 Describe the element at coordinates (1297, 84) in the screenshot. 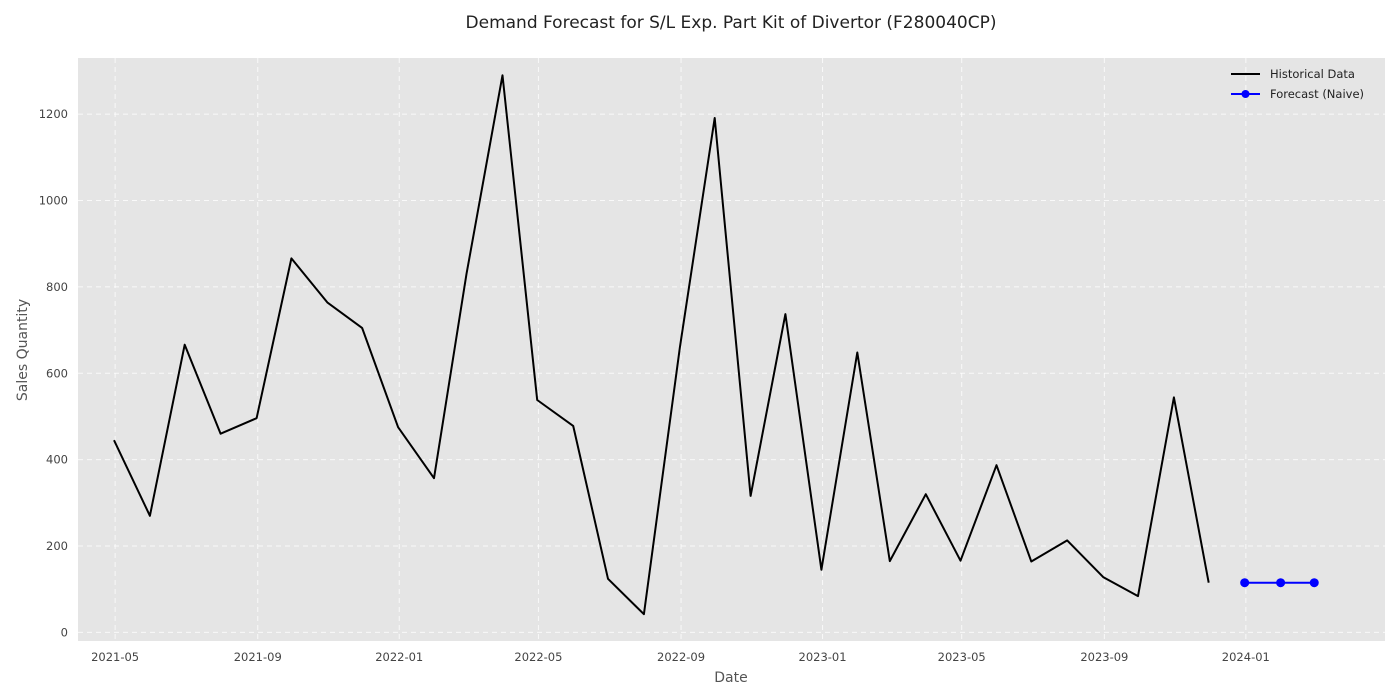

I see `legend: Historical Data Forecast (Naive)` at that location.